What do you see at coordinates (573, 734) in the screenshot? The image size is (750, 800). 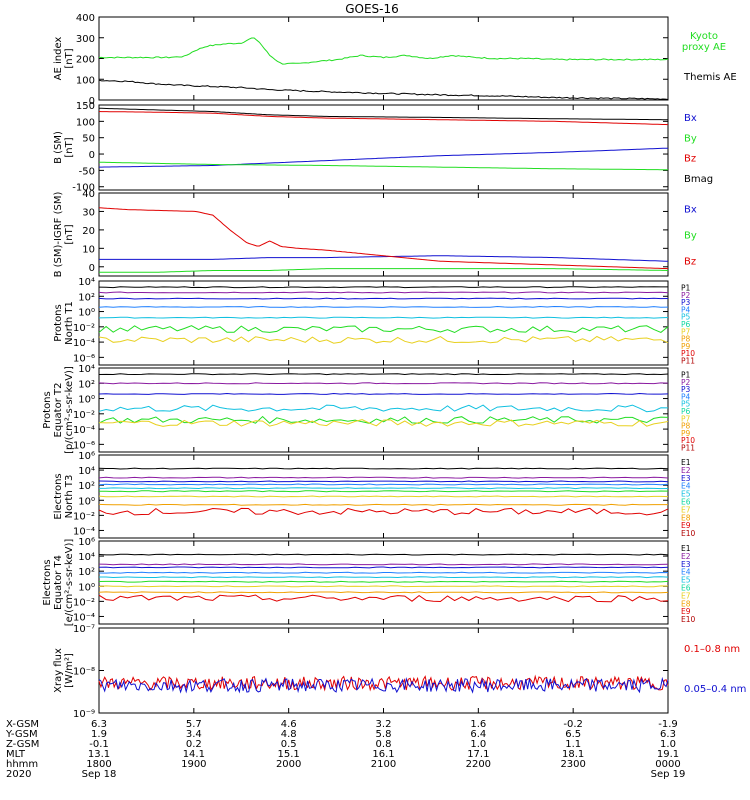 I see `x-col-value: 6.5` at bounding box center [573, 734].